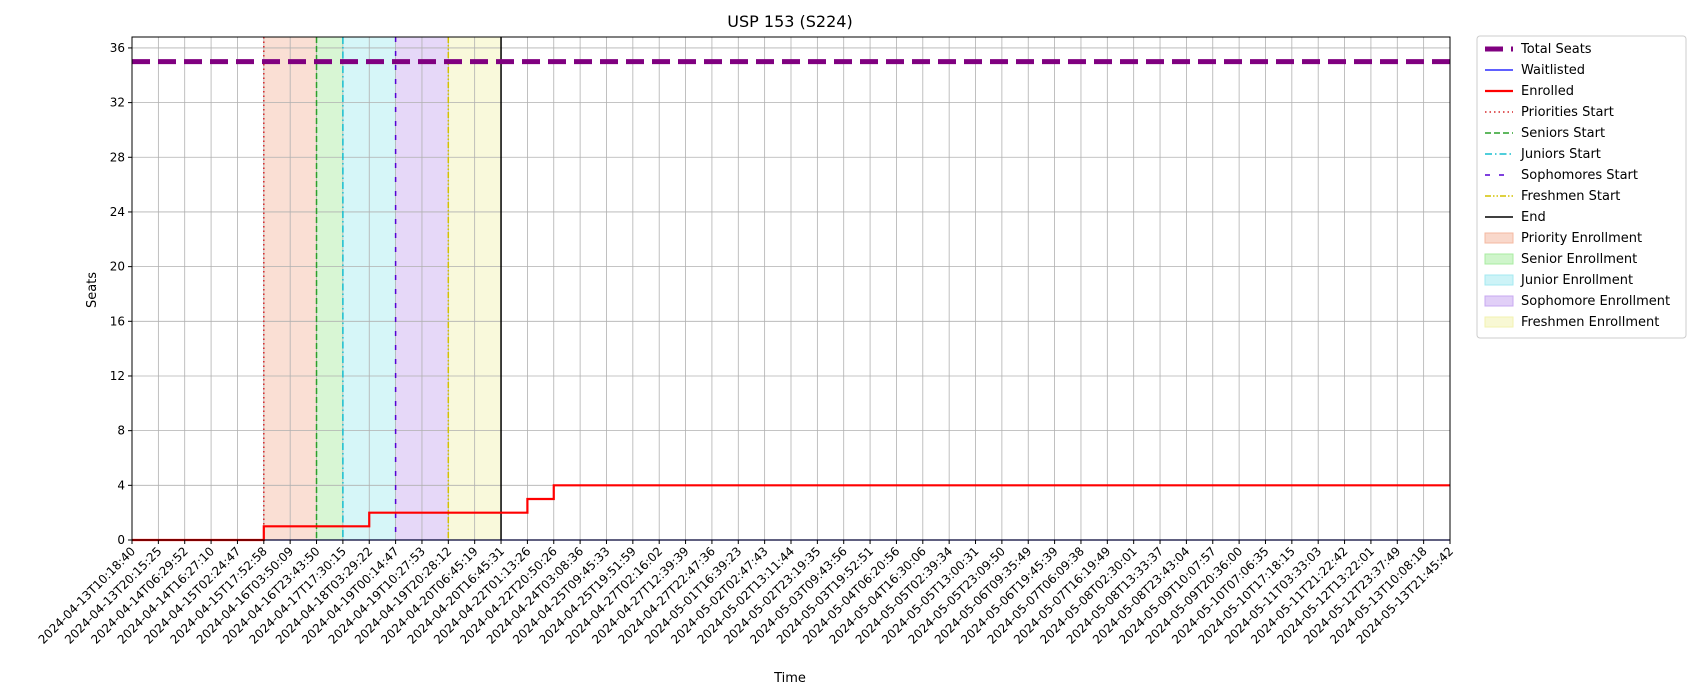 This screenshot has width=1700, height=700. What do you see at coordinates (789, 678) in the screenshot?
I see `x-axis-label: Time` at bounding box center [789, 678].